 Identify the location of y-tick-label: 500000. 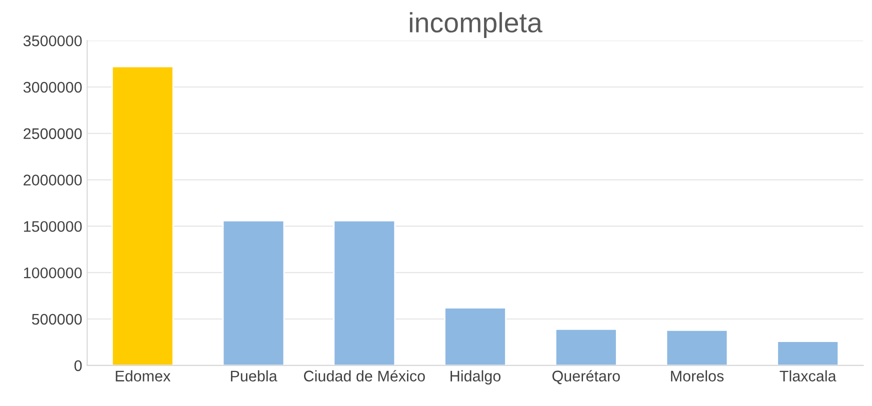
(57, 319).